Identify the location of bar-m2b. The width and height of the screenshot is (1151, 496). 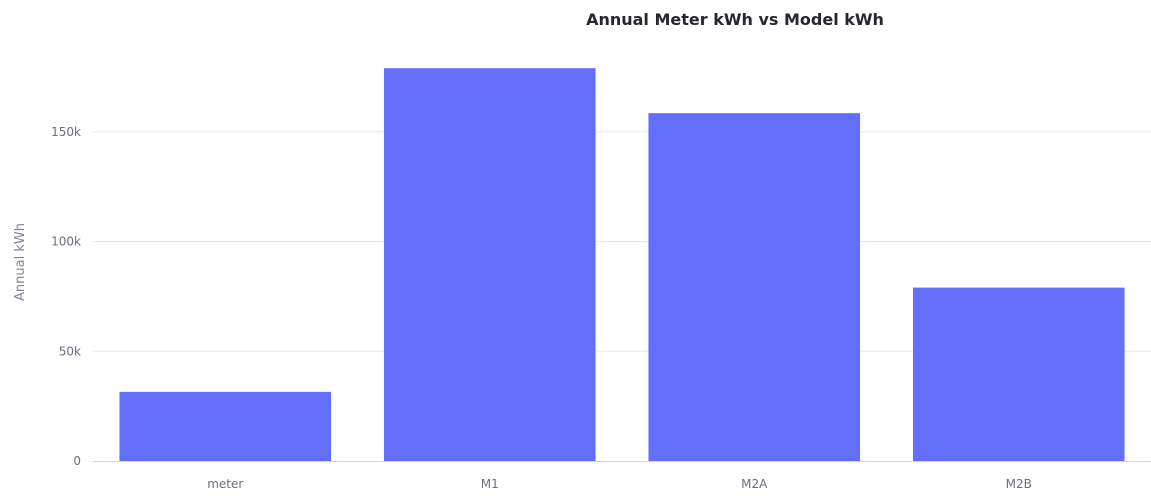
(1018, 374).